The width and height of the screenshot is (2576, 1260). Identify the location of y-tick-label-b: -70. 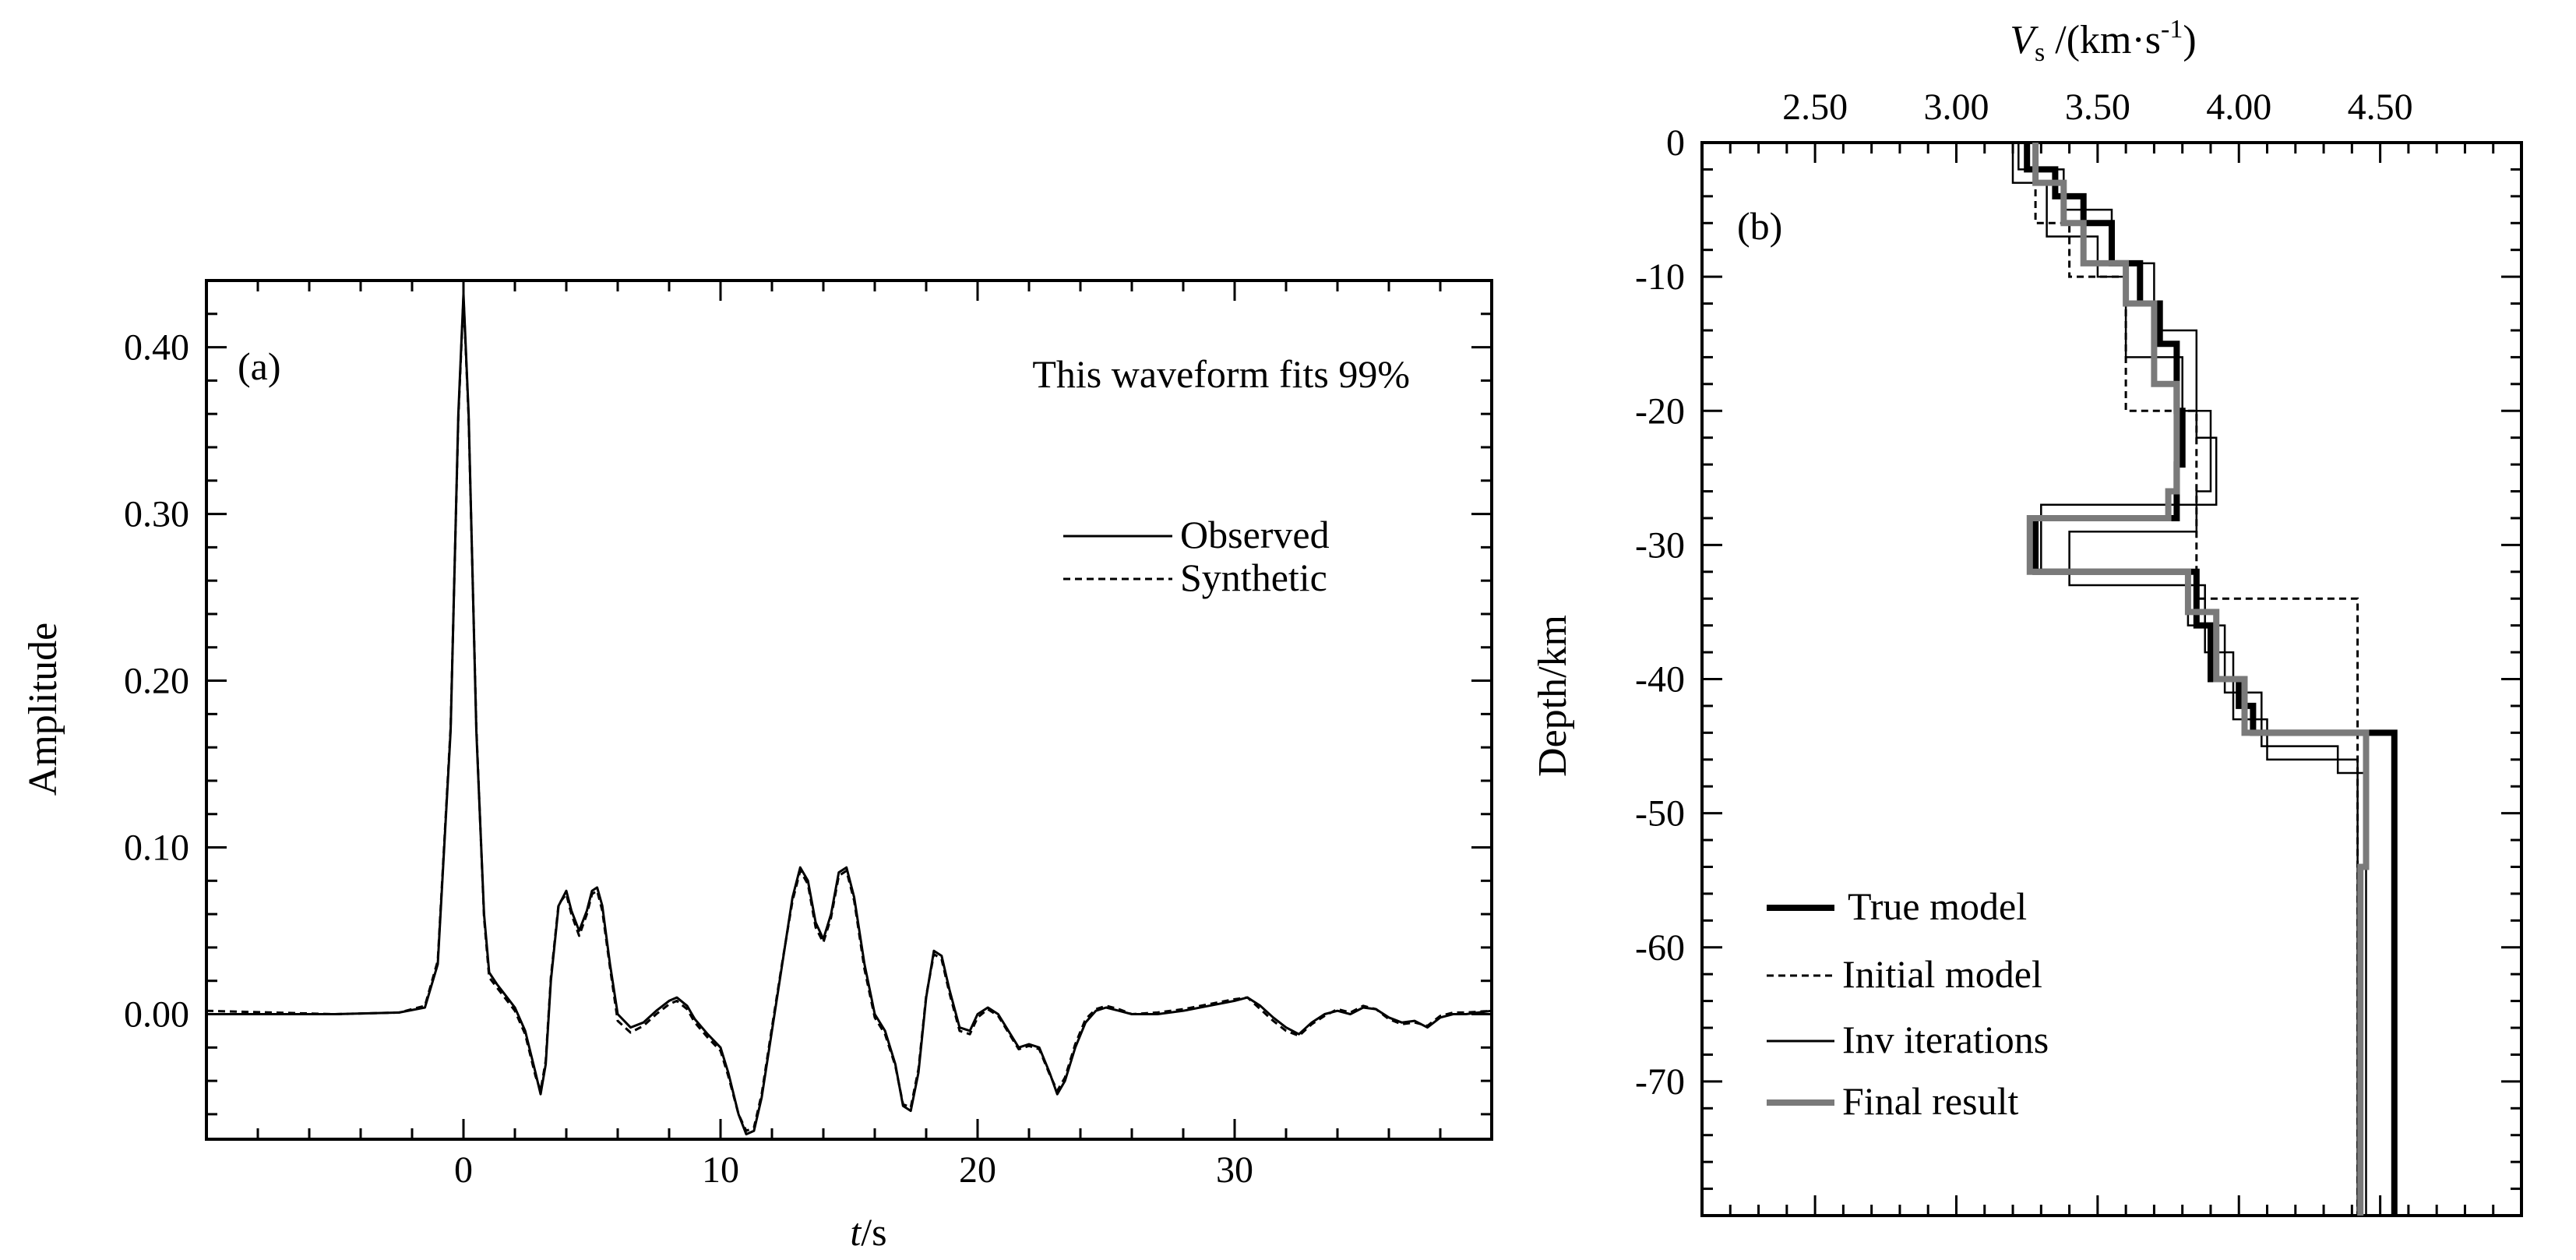
(1660, 1082).